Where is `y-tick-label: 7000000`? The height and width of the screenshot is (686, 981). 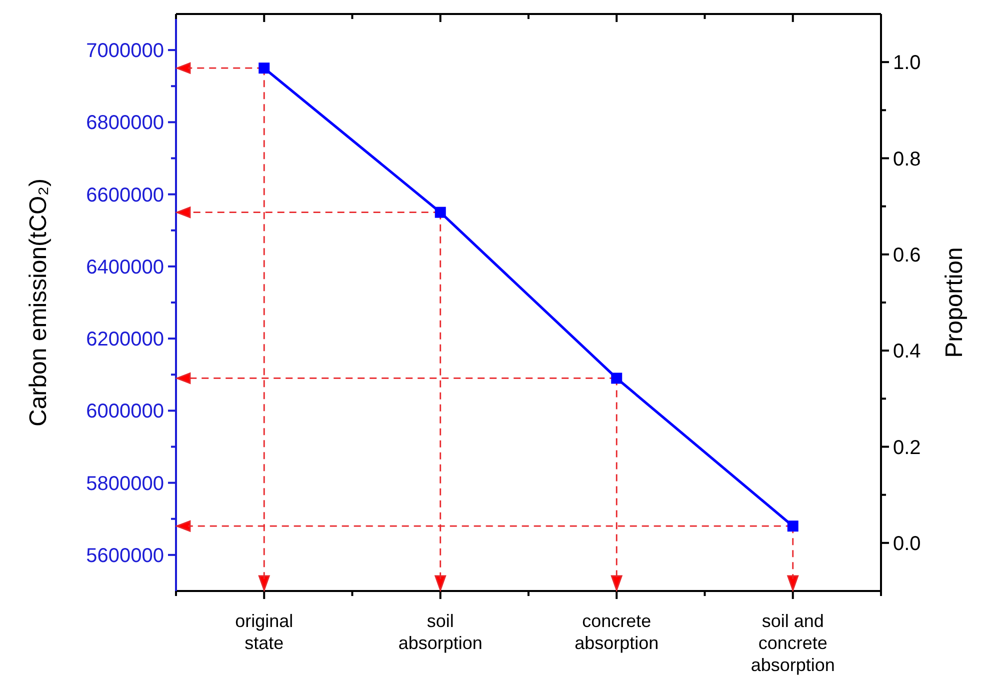
y-tick-label: 7000000 is located at coordinates (125, 51).